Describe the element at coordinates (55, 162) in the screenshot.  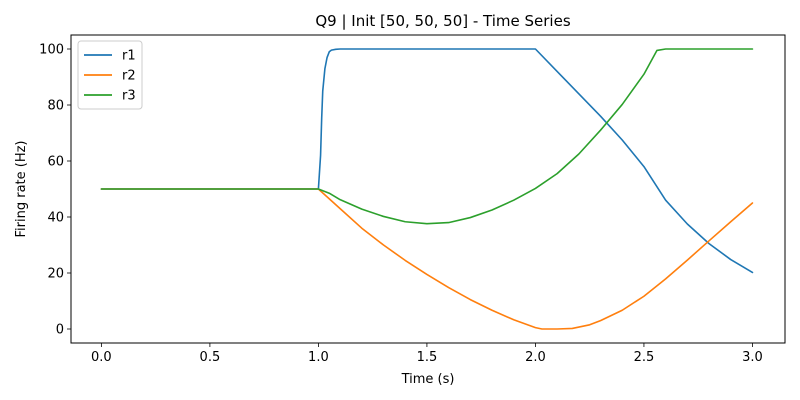
I see `y-tick-label: 60` at that location.